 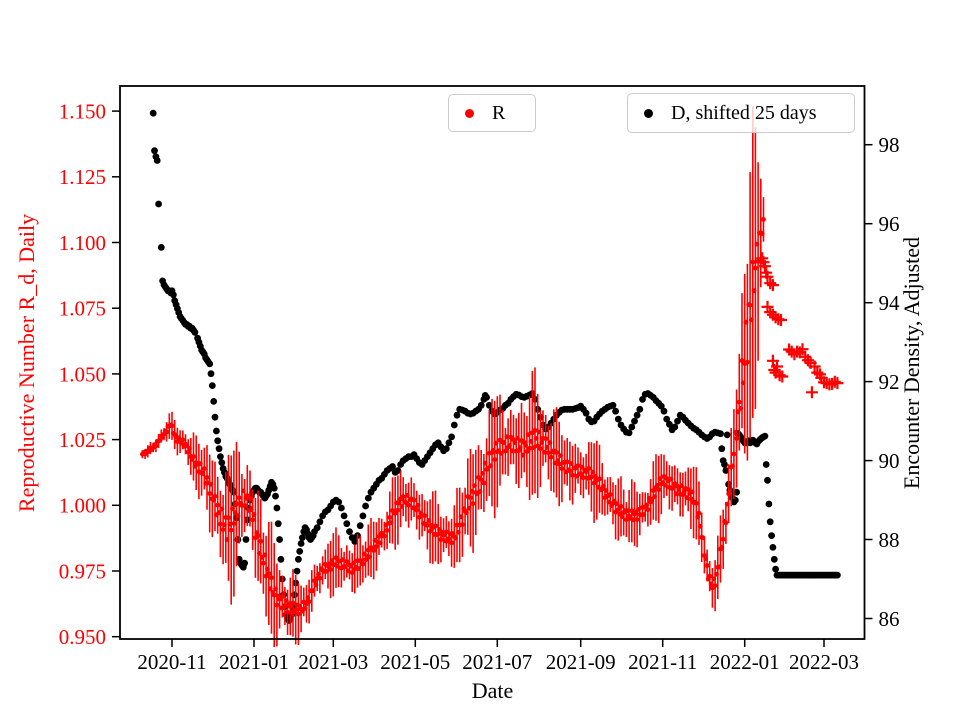 I want to click on svg-text: 1.075, so click(x=82, y=309).